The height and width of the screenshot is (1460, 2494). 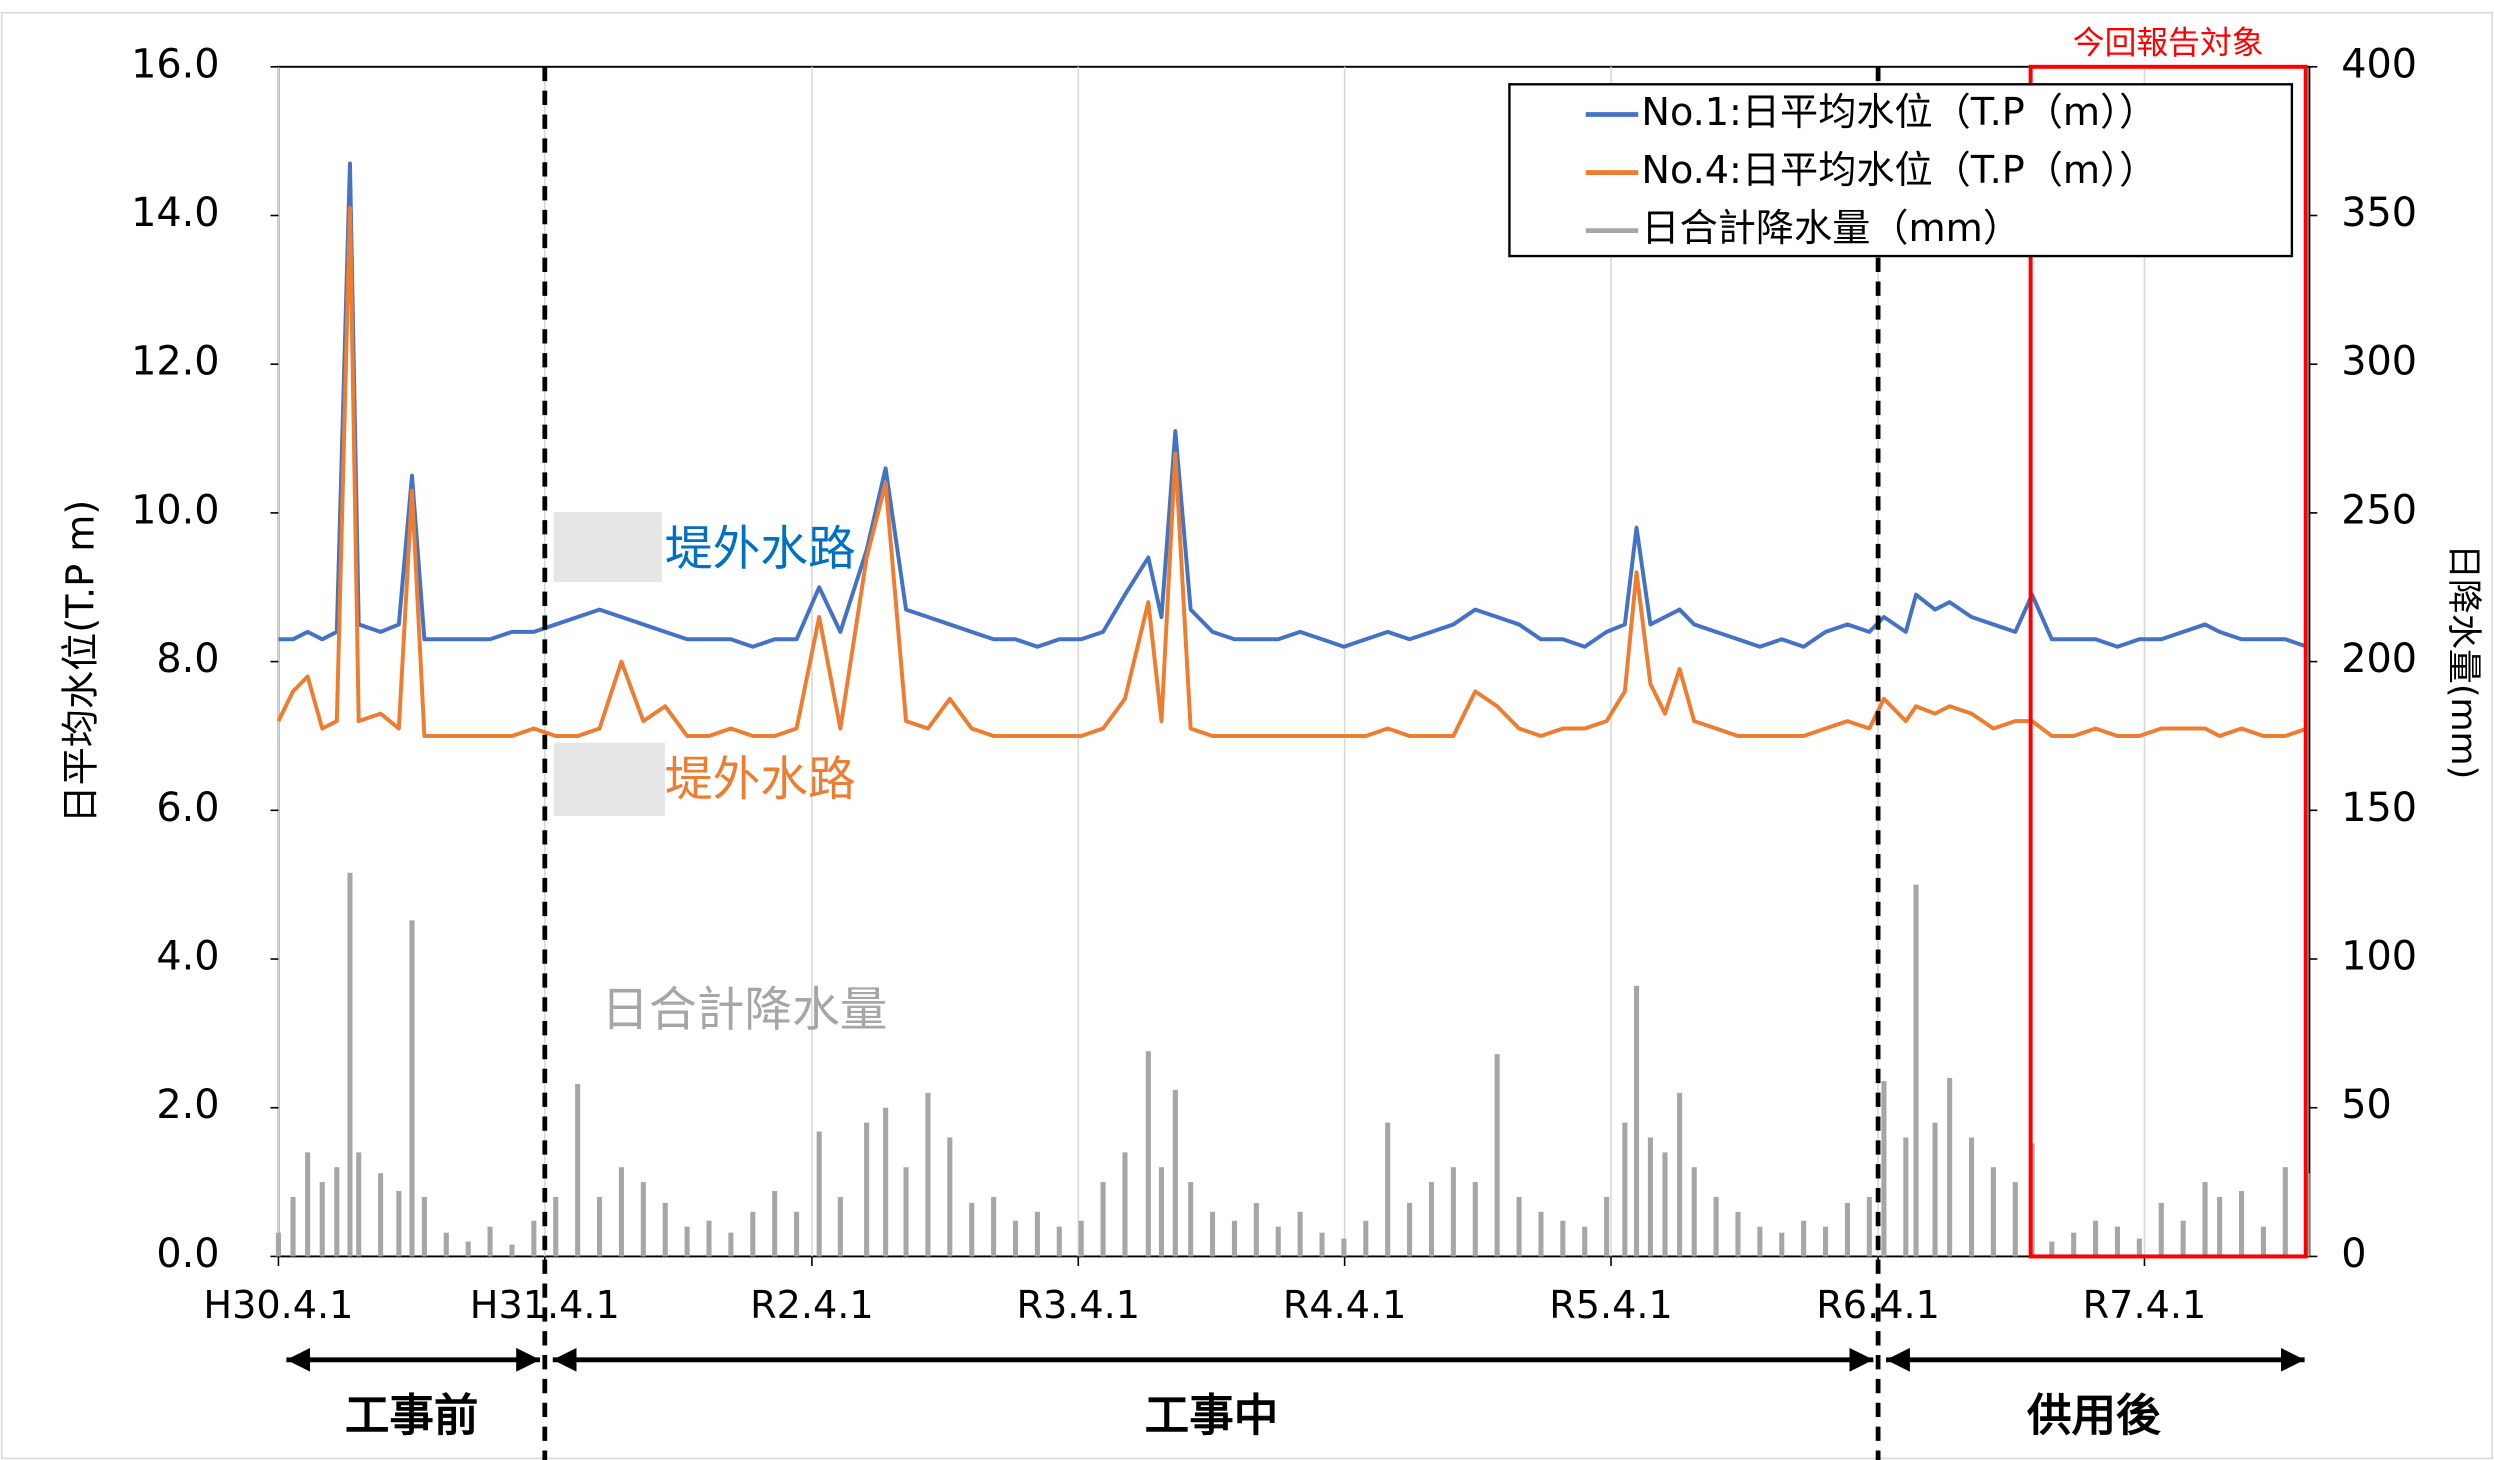 I want to click on y-tick-label: 4.0, so click(x=187, y=957).